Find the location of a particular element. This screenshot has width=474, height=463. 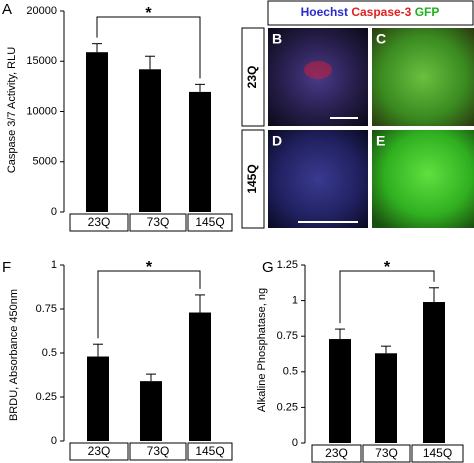

panel-letter: B is located at coordinates (277, 39).